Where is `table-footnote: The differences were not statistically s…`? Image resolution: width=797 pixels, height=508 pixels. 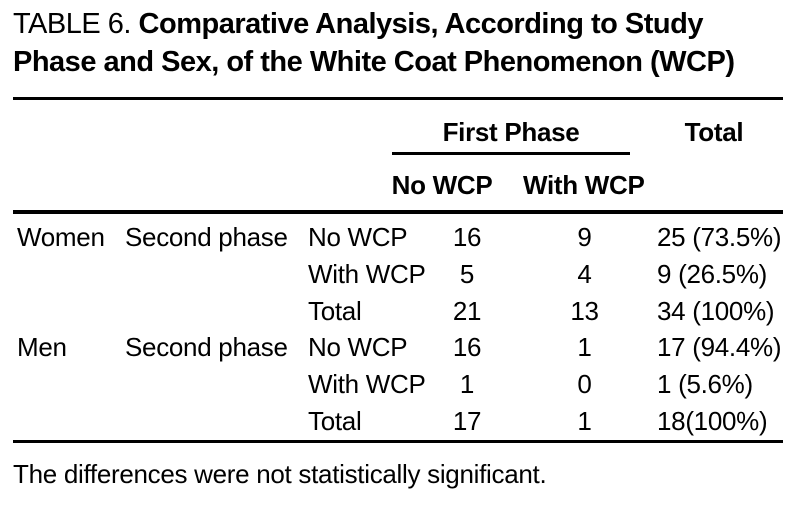
table-footnote: The differences were not statistically s… is located at coordinates (280, 474).